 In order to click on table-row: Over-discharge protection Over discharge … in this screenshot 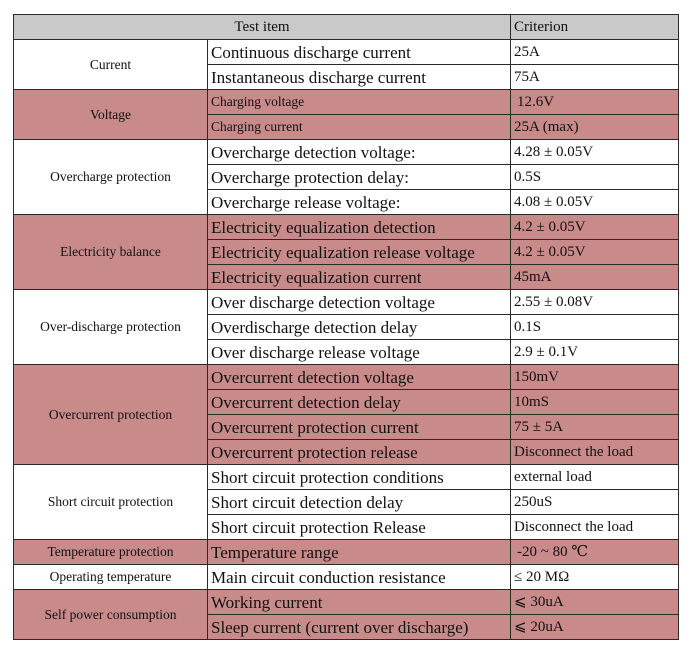, I will do `click(346, 327)`.